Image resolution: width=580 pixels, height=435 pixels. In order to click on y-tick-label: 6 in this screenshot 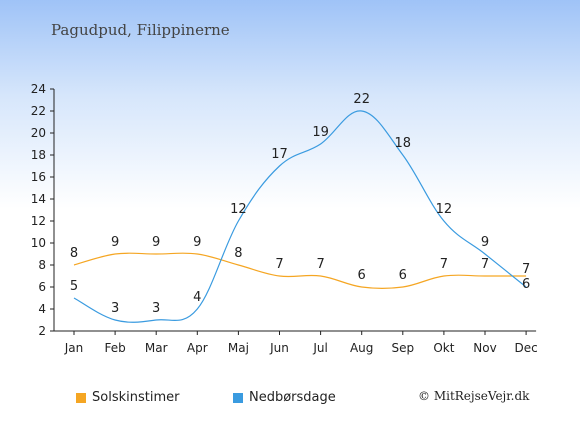, I will do `click(42, 287)`.